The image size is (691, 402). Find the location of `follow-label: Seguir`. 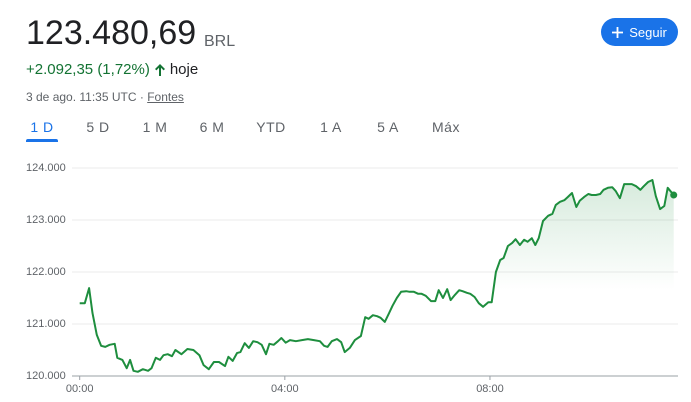

follow-label: Seguir is located at coordinates (648, 32).